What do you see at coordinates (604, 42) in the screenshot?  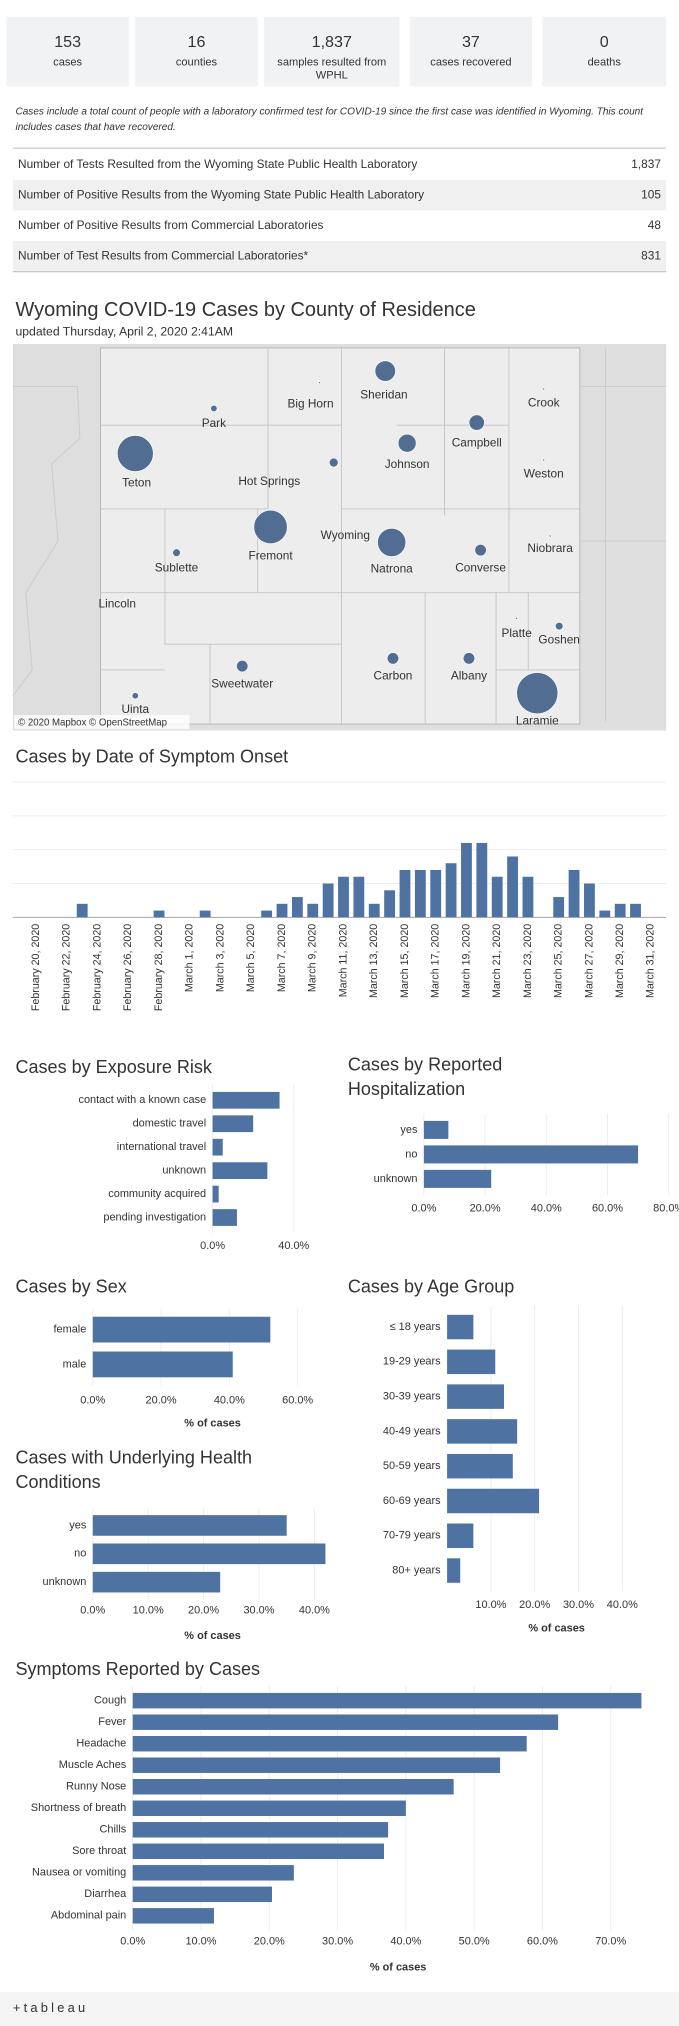 I see `stat-value: 0` at bounding box center [604, 42].